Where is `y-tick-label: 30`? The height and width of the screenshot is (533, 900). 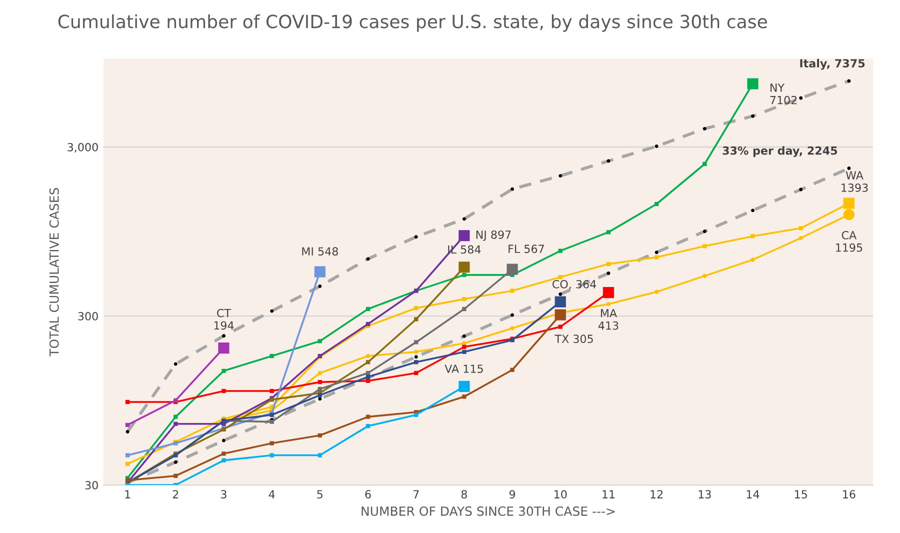
y-tick-label: 30 is located at coordinates (91, 485).